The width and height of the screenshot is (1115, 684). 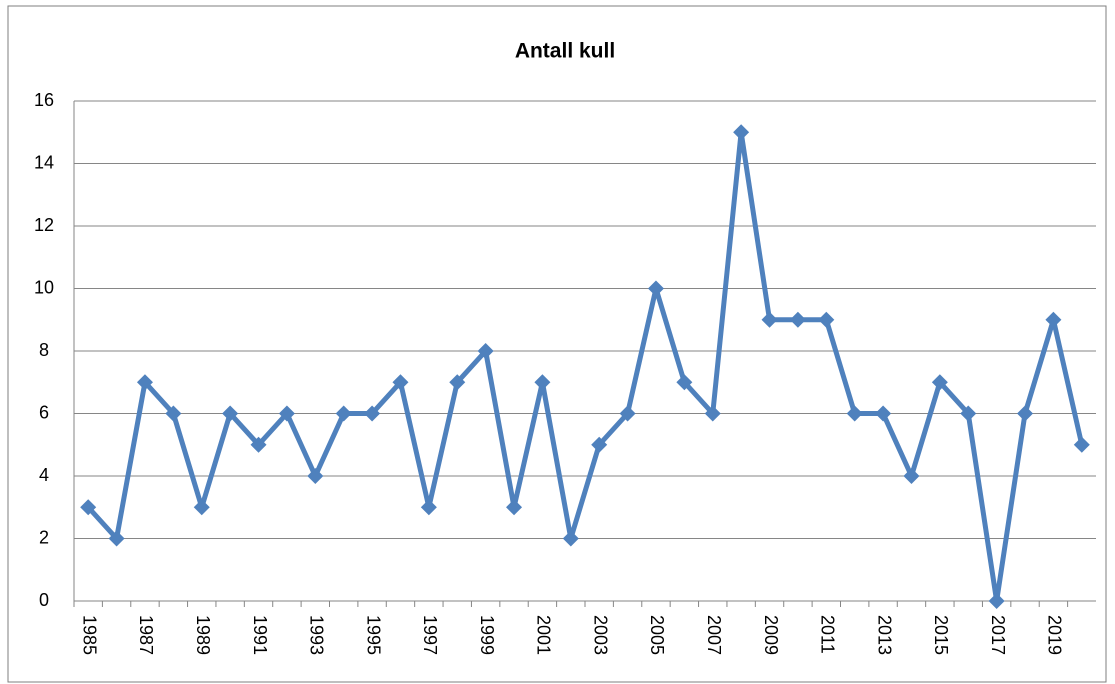 What do you see at coordinates (44, 350) in the screenshot?
I see `y-tick-label: 8` at bounding box center [44, 350].